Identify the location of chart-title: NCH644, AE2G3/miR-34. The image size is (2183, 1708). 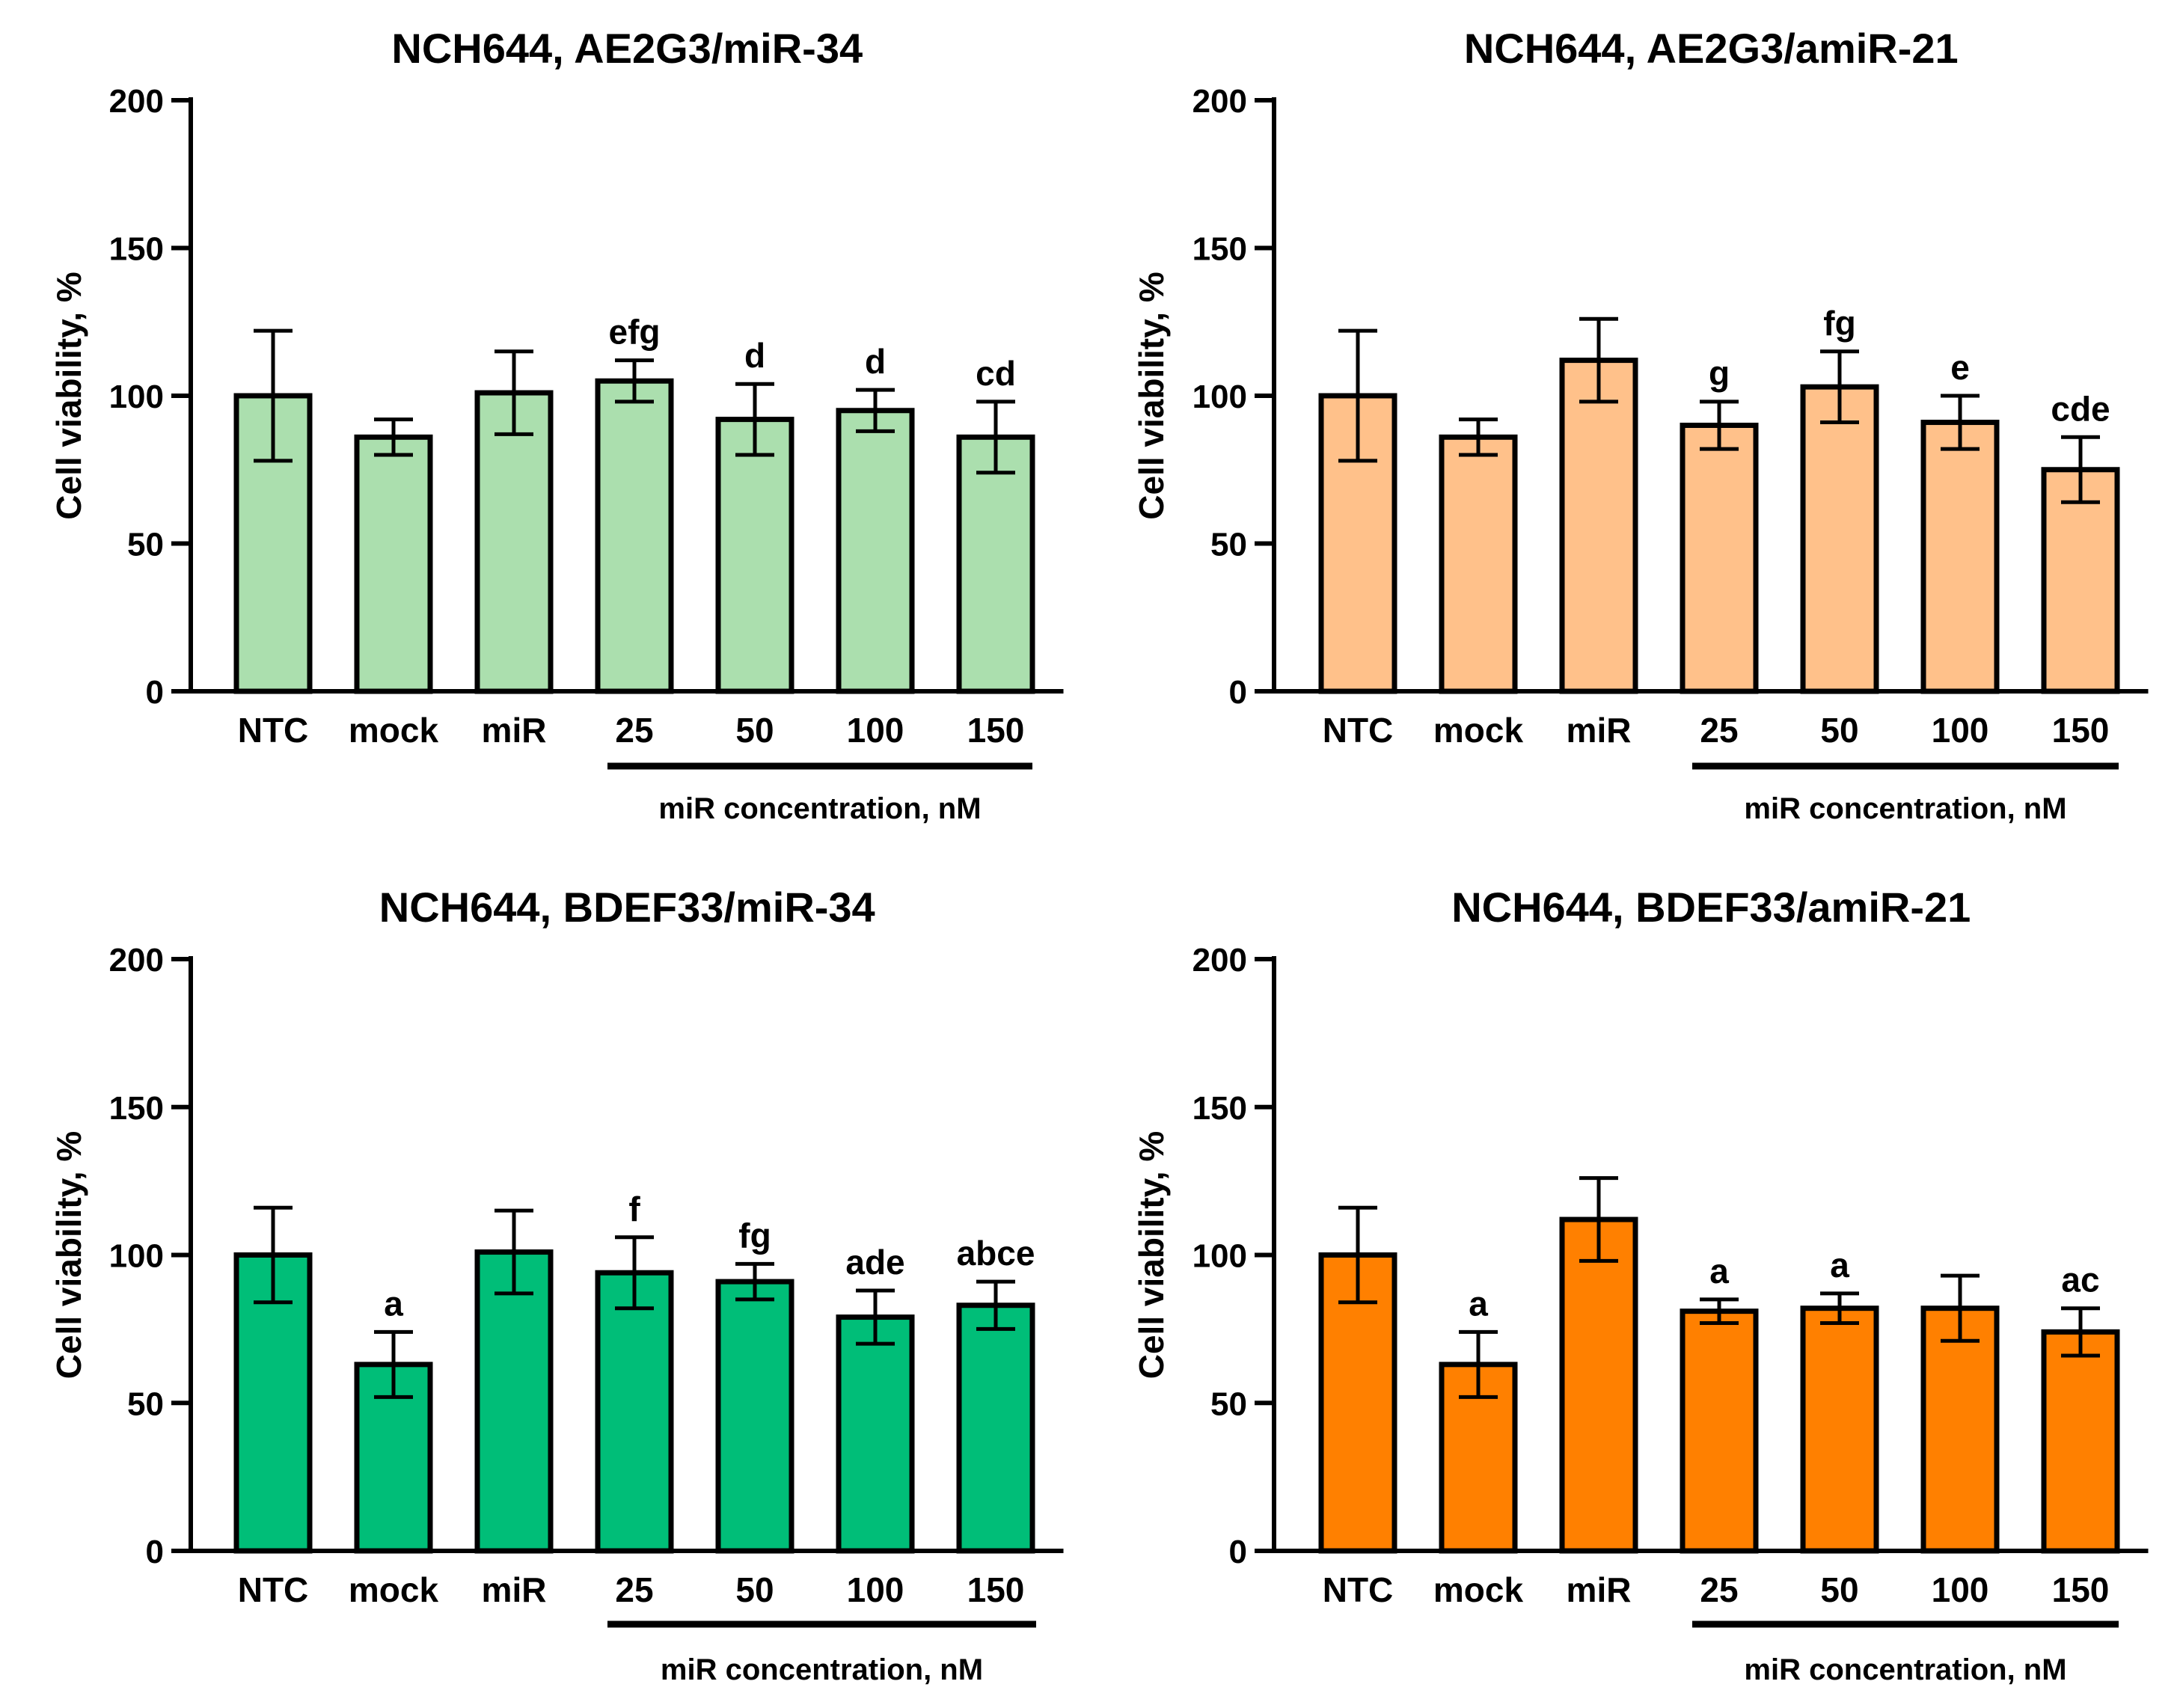
(627, 49).